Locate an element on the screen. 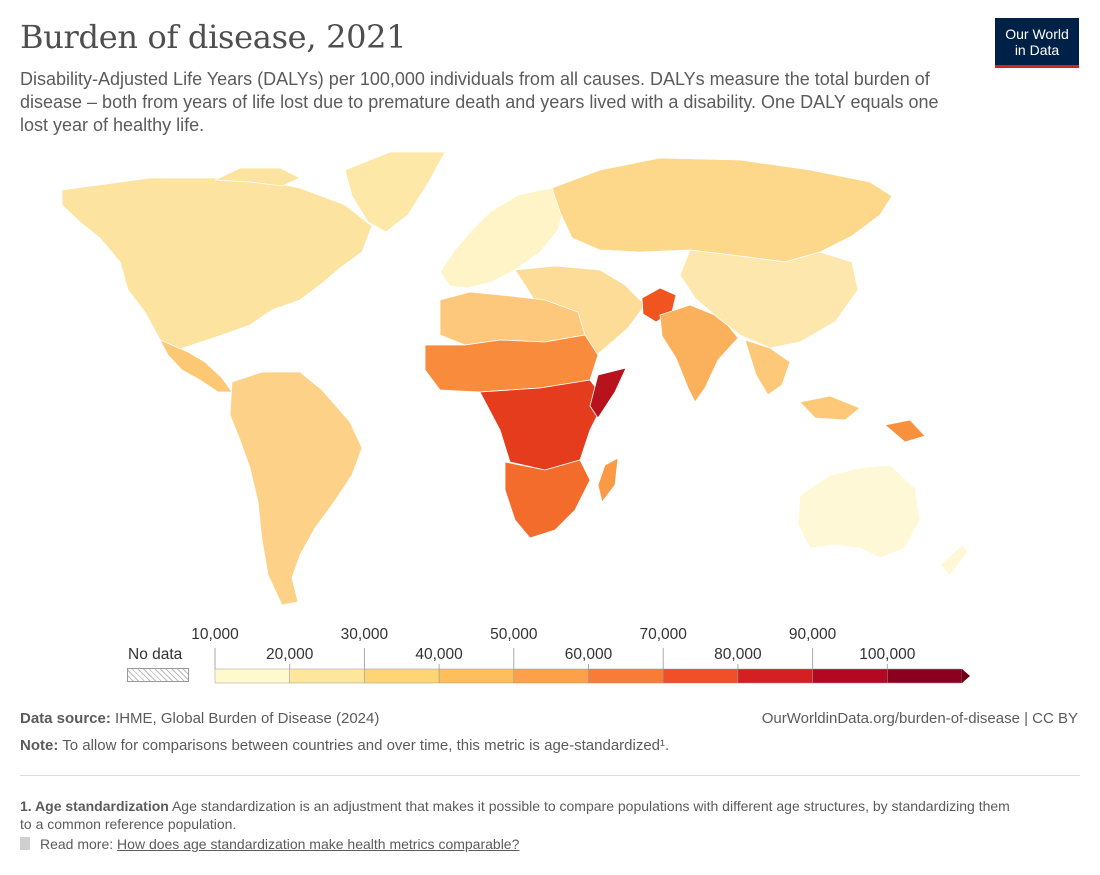 The width and height of the screenshot is (1100, 875). legend-tick-label: 70,000 is located at coordinates (663, 634).